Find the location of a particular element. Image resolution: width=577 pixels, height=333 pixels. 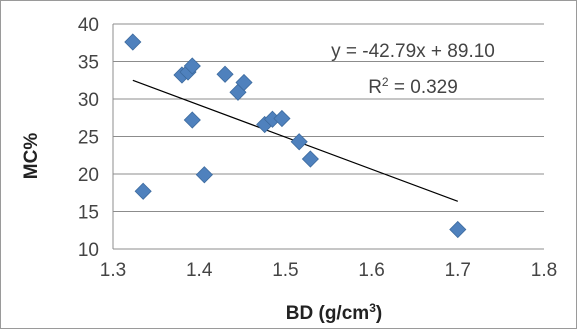

x-tick-label: 1.4 is located at coordinates (199, 270).